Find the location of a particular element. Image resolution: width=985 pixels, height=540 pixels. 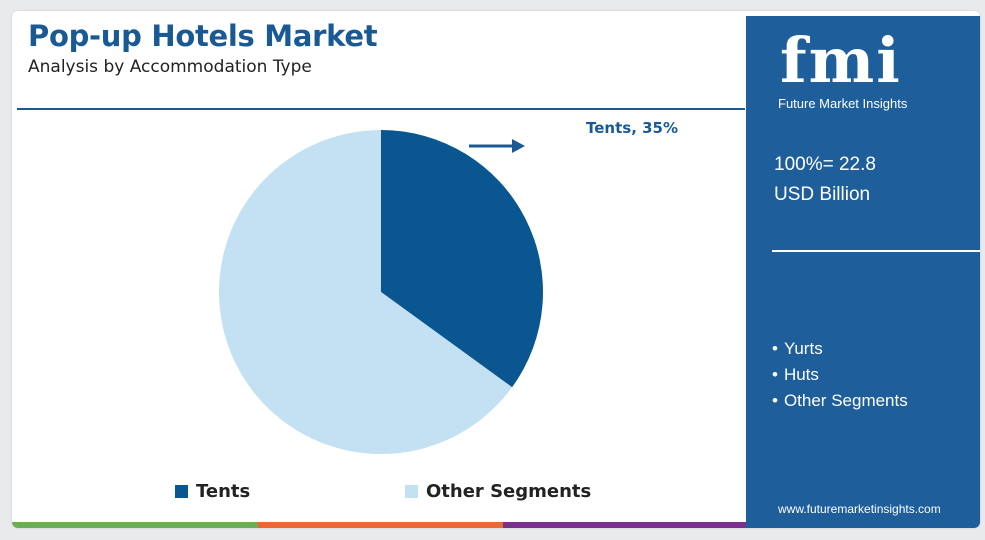

sidebar-divider is located at coordinates (876, 251).